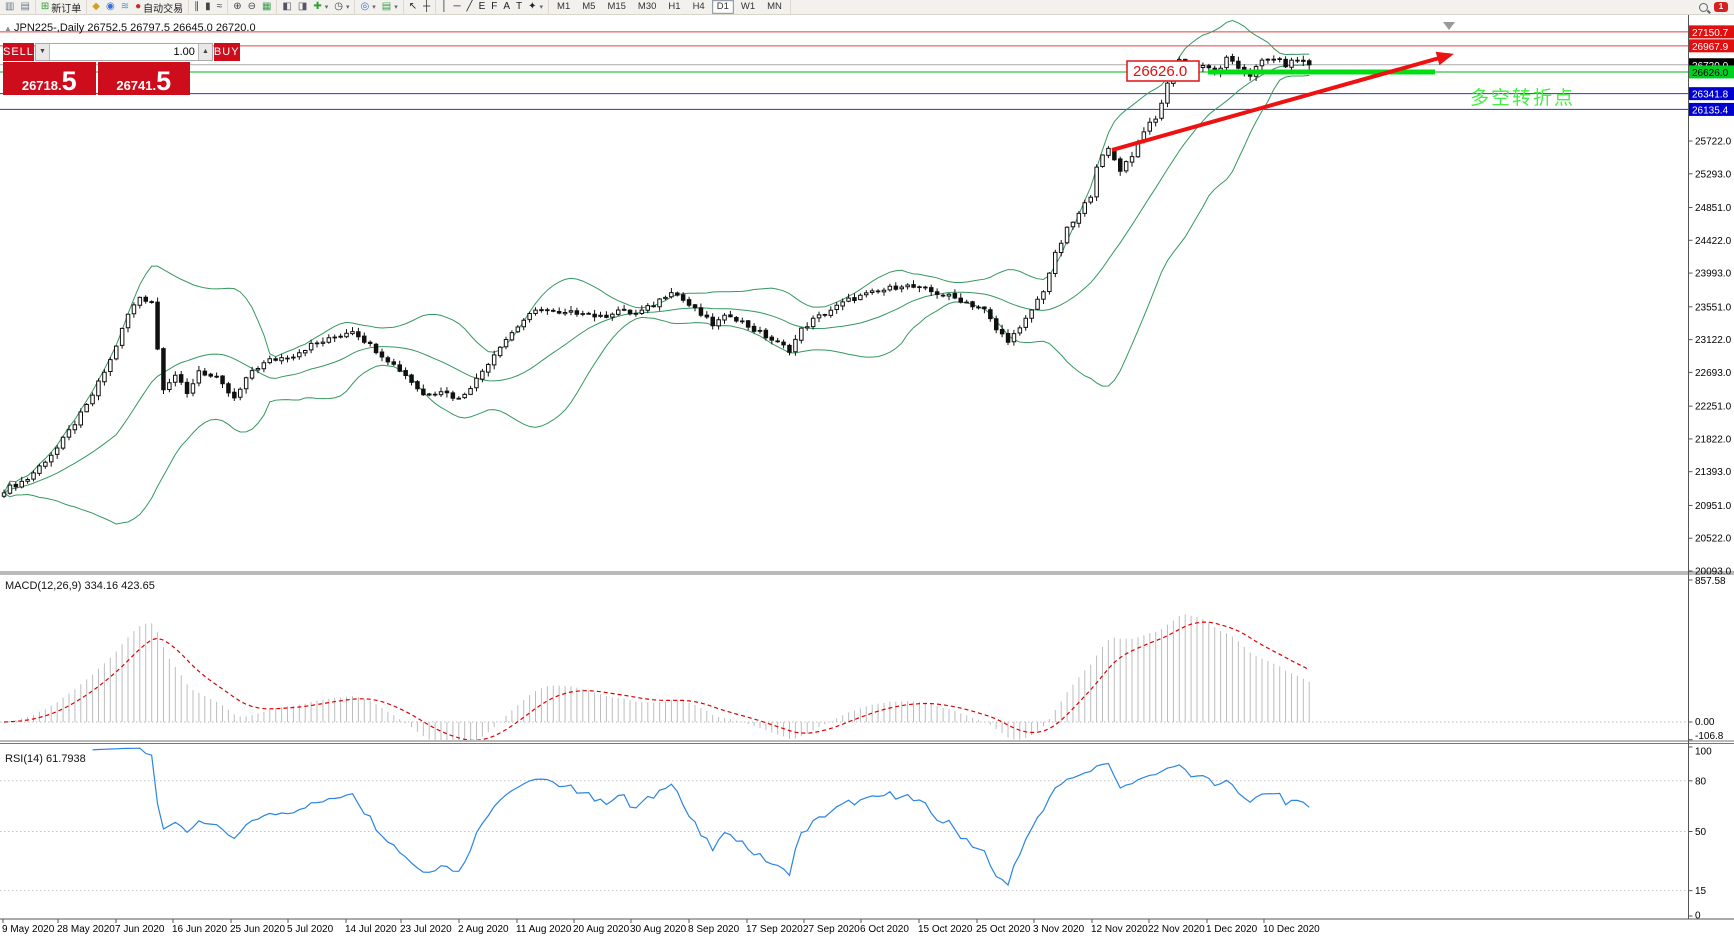  I want to click on indicators-icon: ✚, so click(317, 6).